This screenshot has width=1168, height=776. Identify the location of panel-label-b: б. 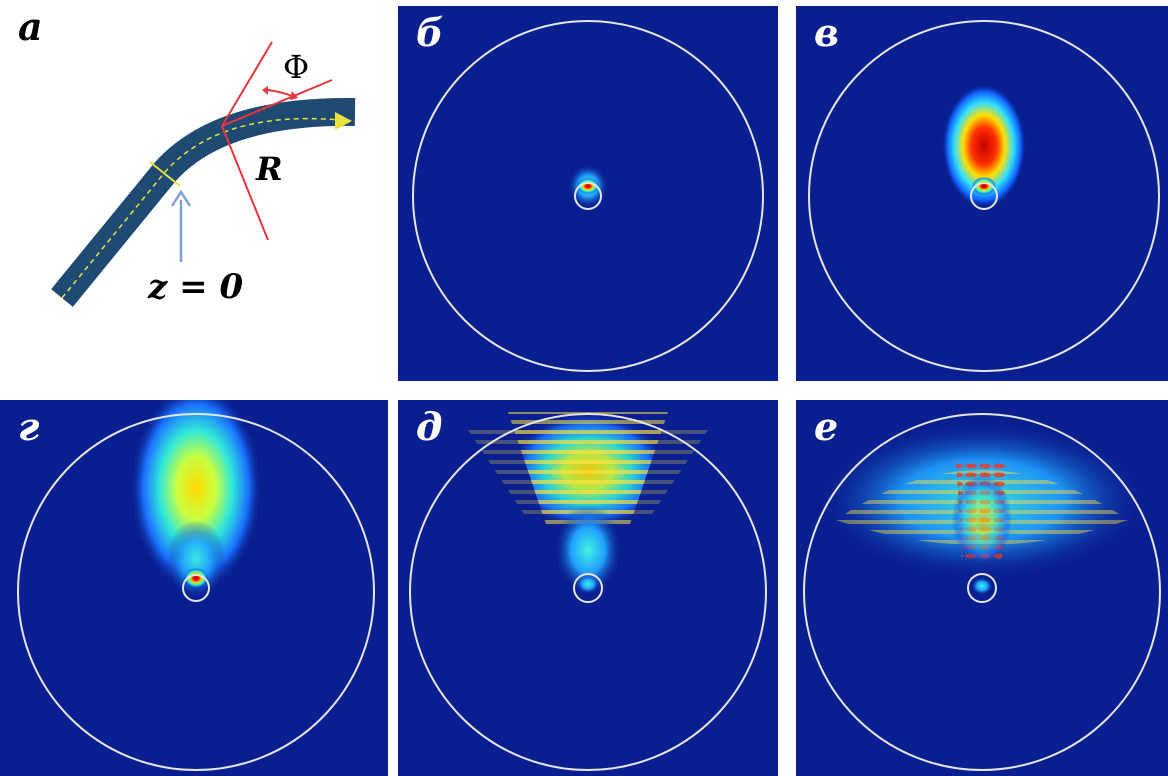
(430, 32).